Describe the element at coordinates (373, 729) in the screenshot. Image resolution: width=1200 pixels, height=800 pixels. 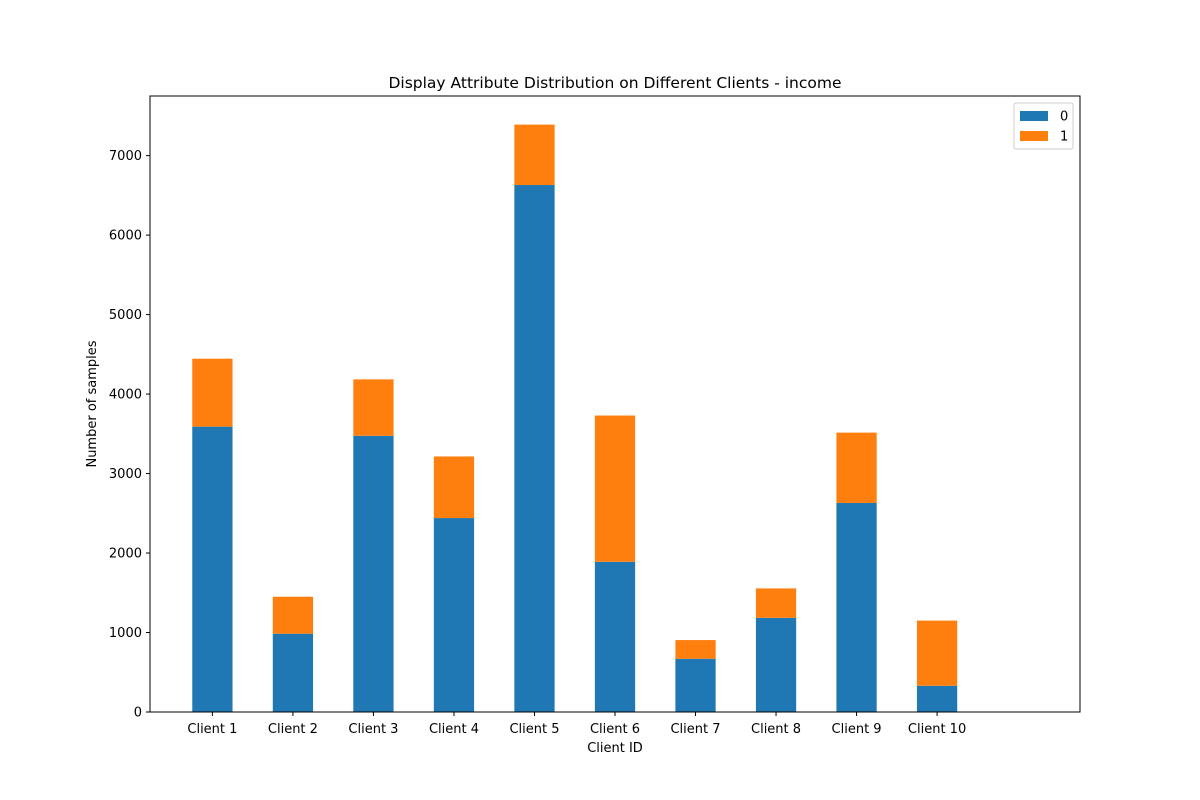
I see `x-tick-label: Client 3` at that location.